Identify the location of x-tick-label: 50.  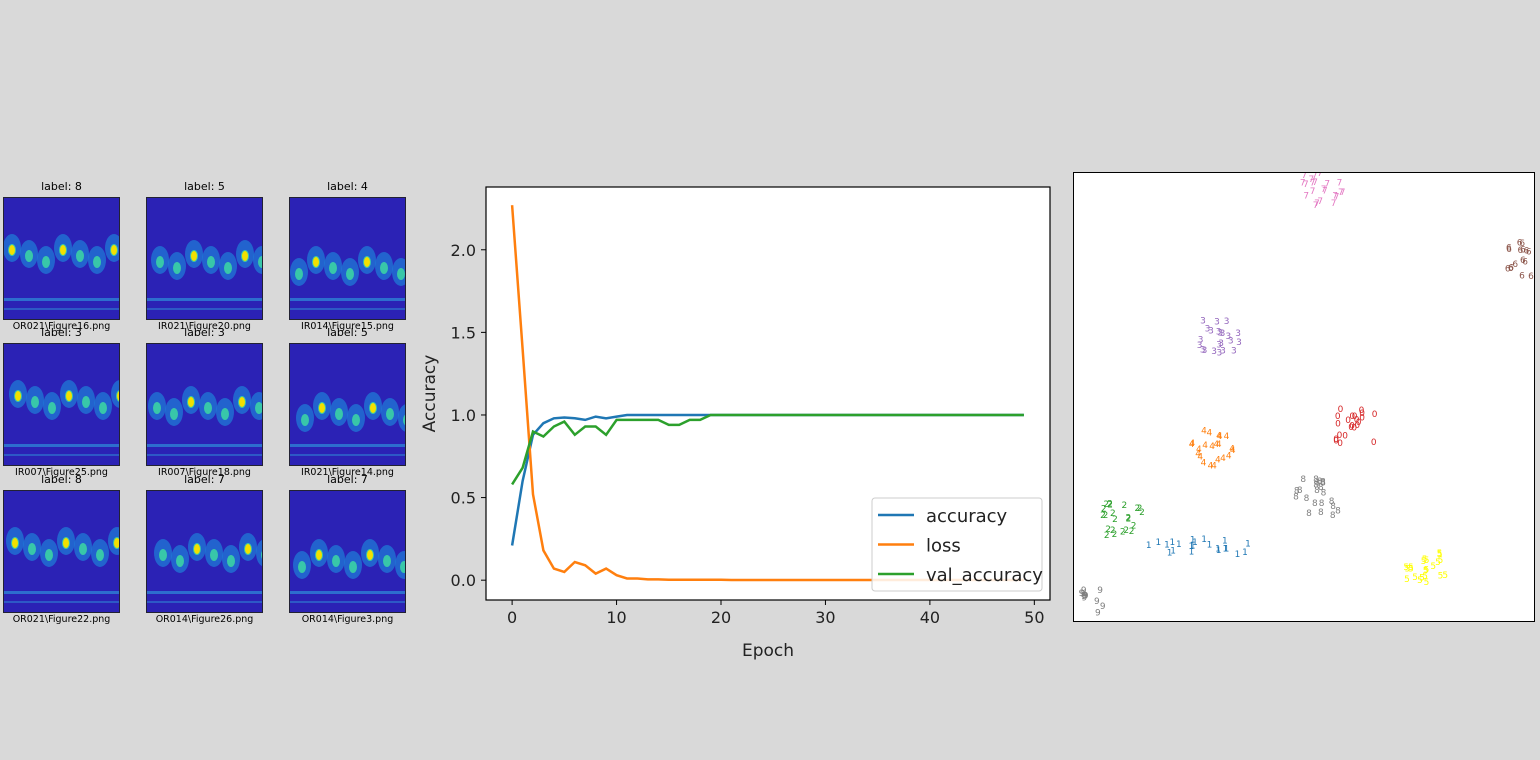
(1034, 617).